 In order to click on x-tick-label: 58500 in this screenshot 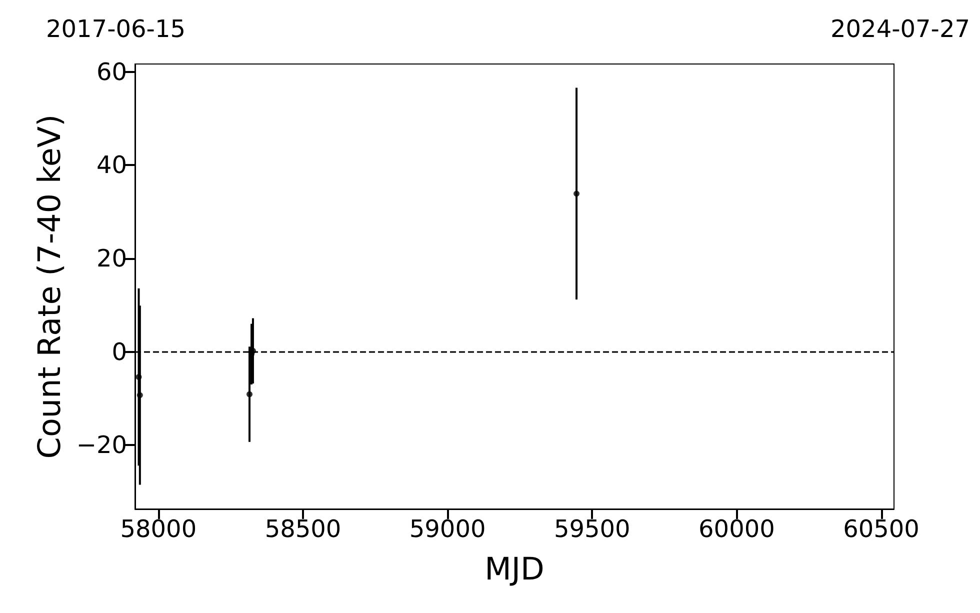, I will do `click(303, 529)`.